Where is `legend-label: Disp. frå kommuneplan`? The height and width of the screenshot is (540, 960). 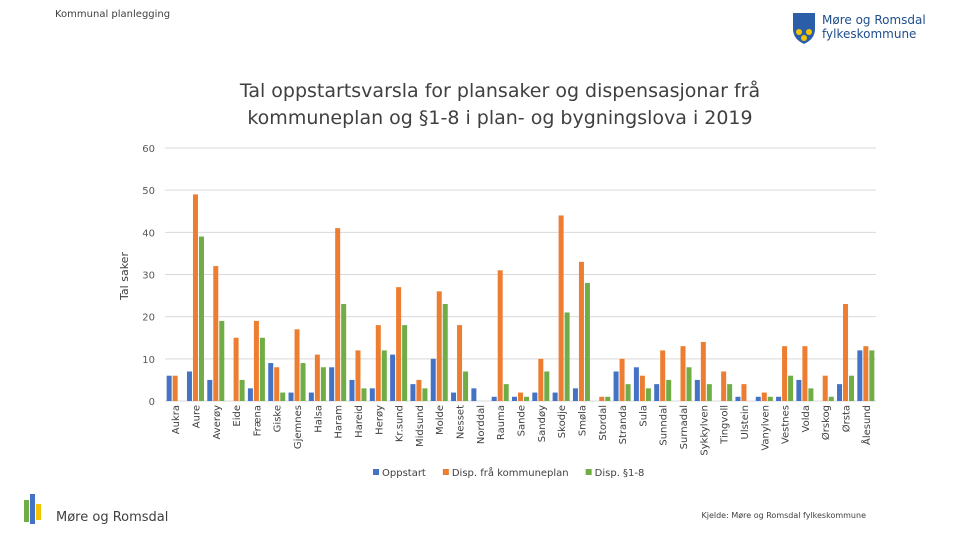 legend-label: Disp. frå kommuneplan is located at coordinates (510, 472).